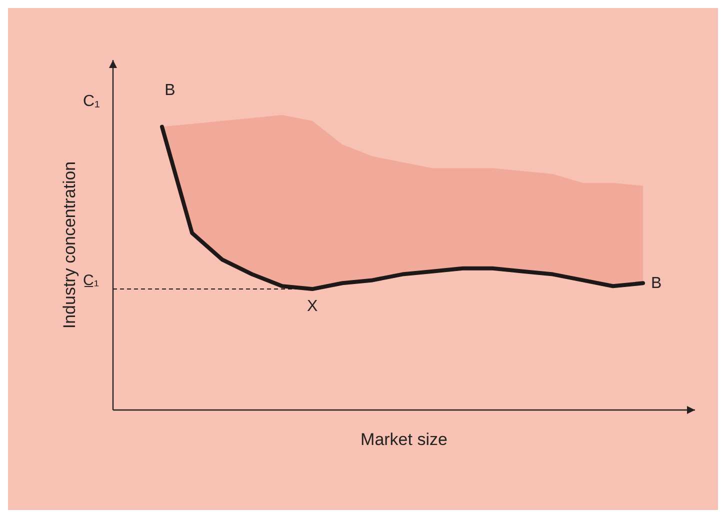 Image resolution: width=726 pixels, height=512 pixels. I want to click on annotation: X, so click(312, 307).